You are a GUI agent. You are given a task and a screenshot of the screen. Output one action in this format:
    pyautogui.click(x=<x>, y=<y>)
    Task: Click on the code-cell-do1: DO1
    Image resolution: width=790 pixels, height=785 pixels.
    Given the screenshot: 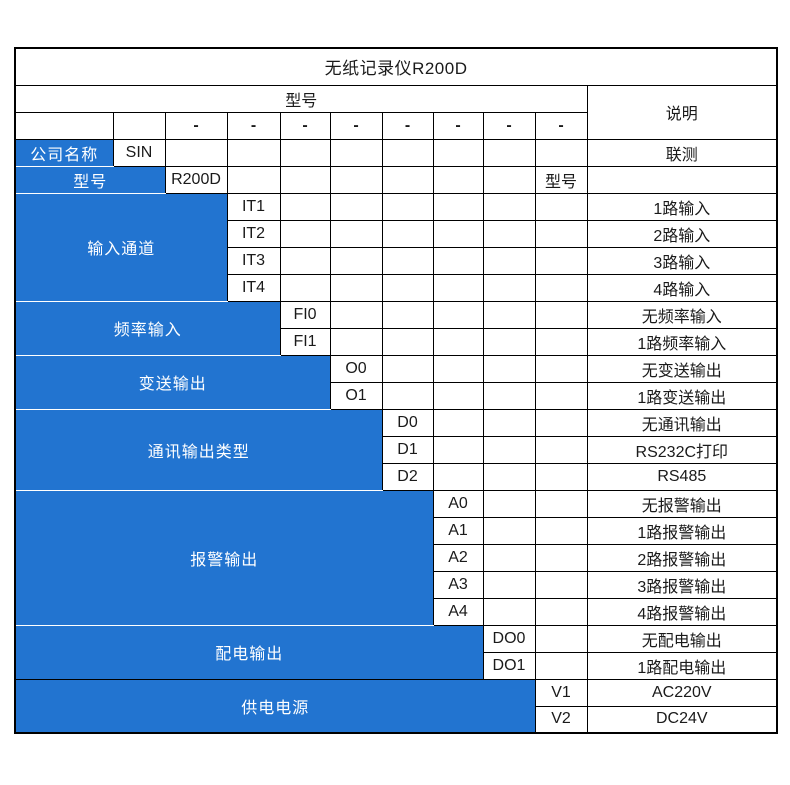 What is the action you would take?
    pyautogui.click(x=509, y=665)
    